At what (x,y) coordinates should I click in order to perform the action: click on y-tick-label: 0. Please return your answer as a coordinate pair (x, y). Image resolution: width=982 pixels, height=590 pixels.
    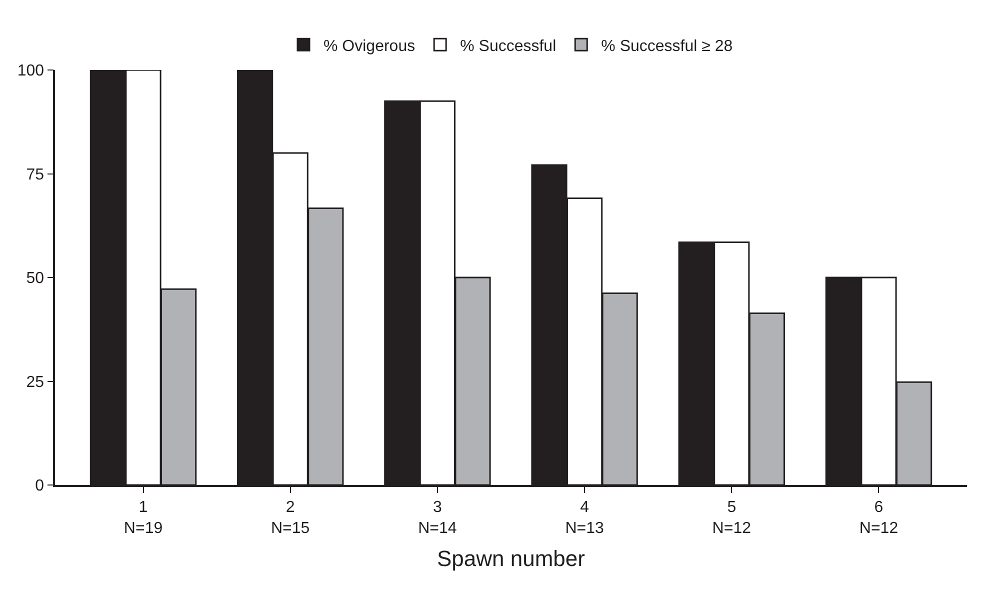
    Looking at the image, I should click on (39, 486).